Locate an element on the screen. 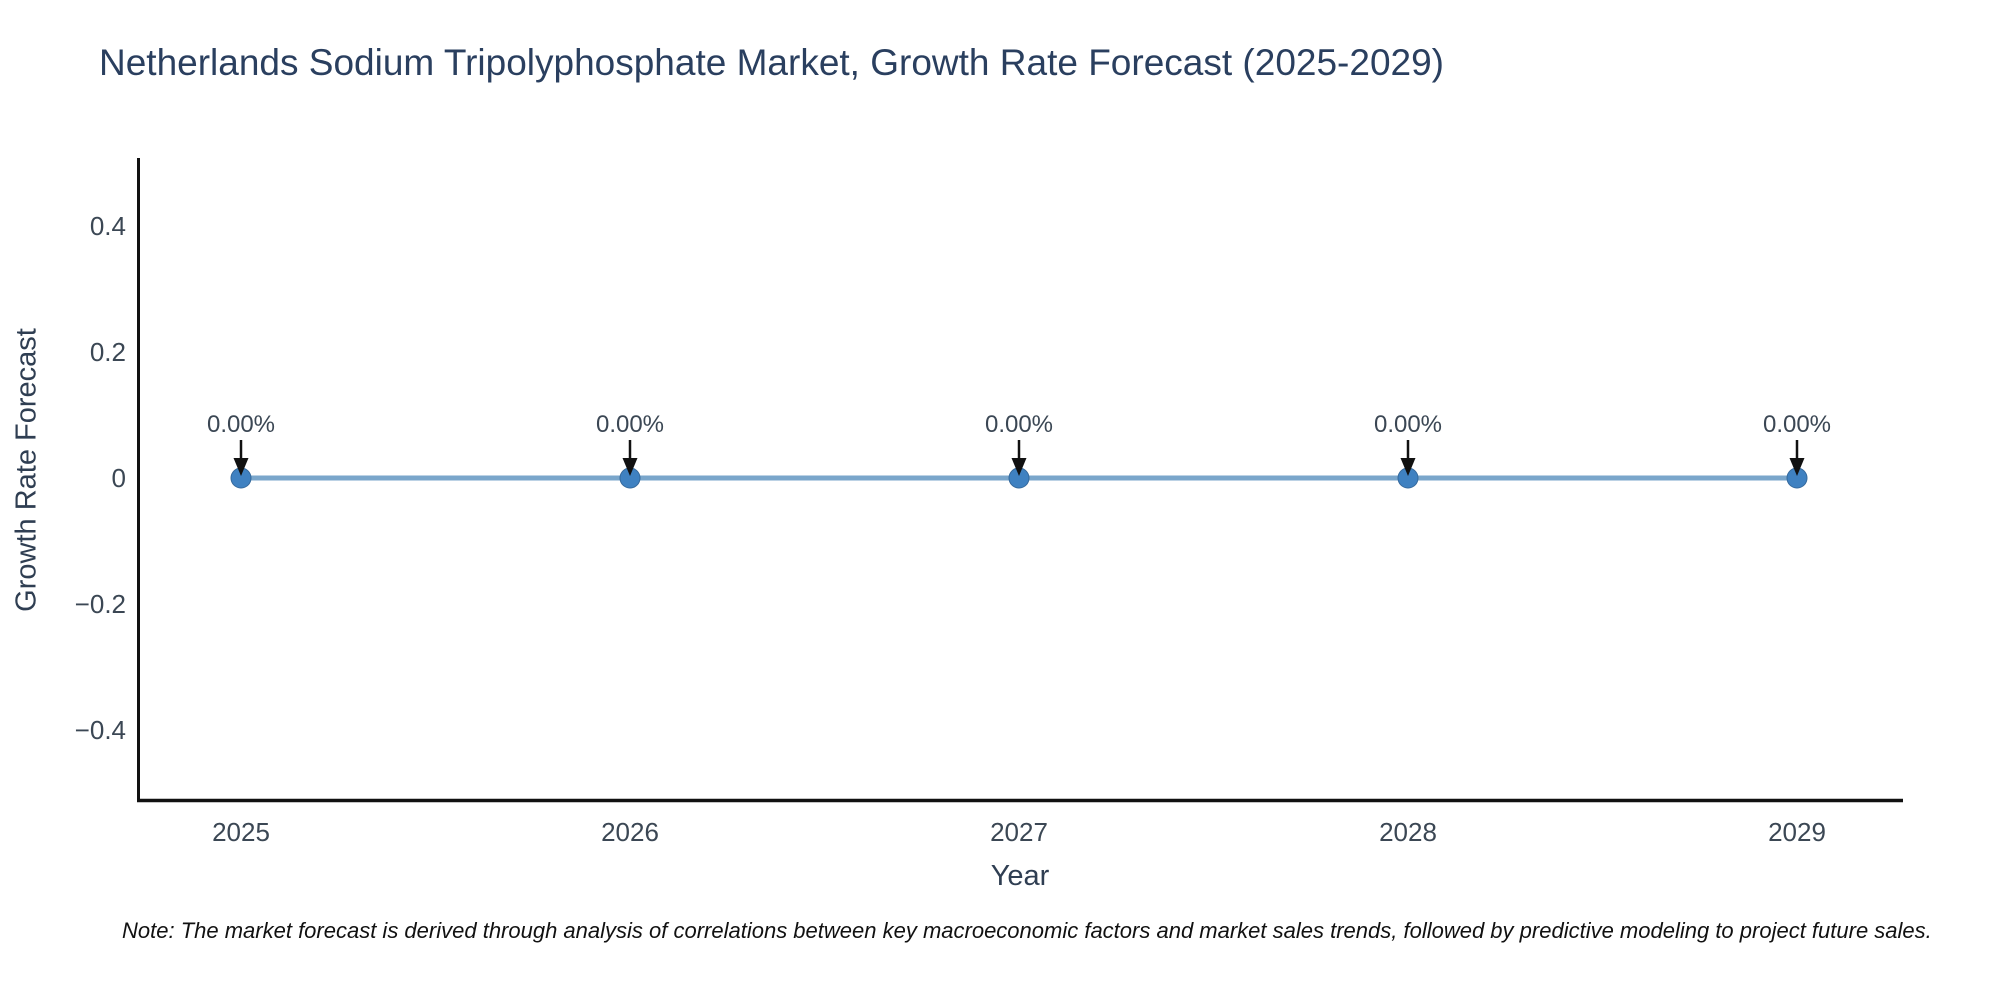 Image resolution: width=2000 pixels, height=1000 pixels. x-tick-label: 2025 is located at coordinates (241, 832).